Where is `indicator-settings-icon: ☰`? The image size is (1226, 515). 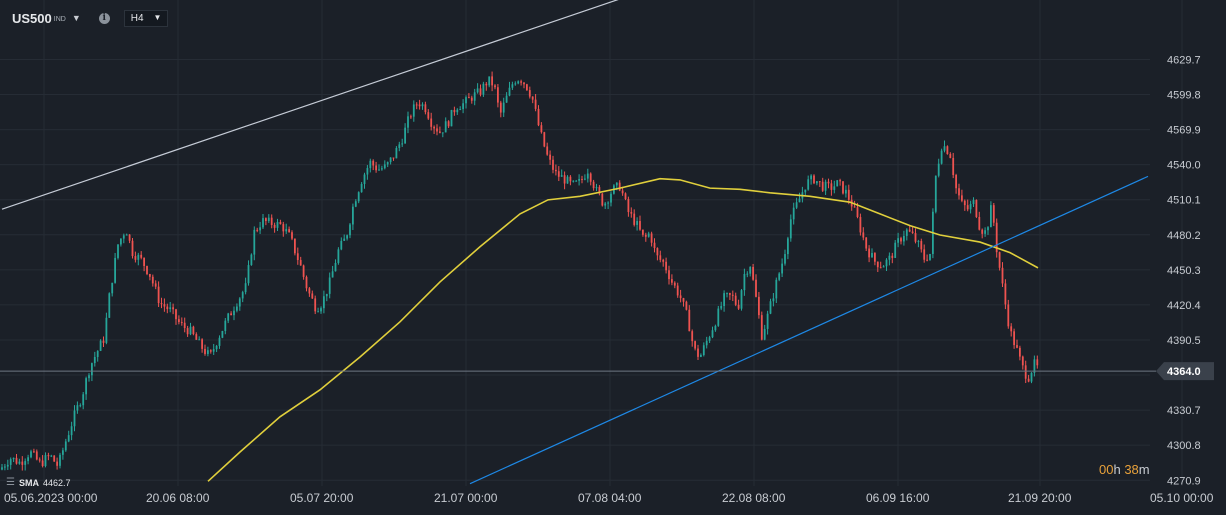 indicator-settings-icon: ☰ is located at coordinates (10, 482).